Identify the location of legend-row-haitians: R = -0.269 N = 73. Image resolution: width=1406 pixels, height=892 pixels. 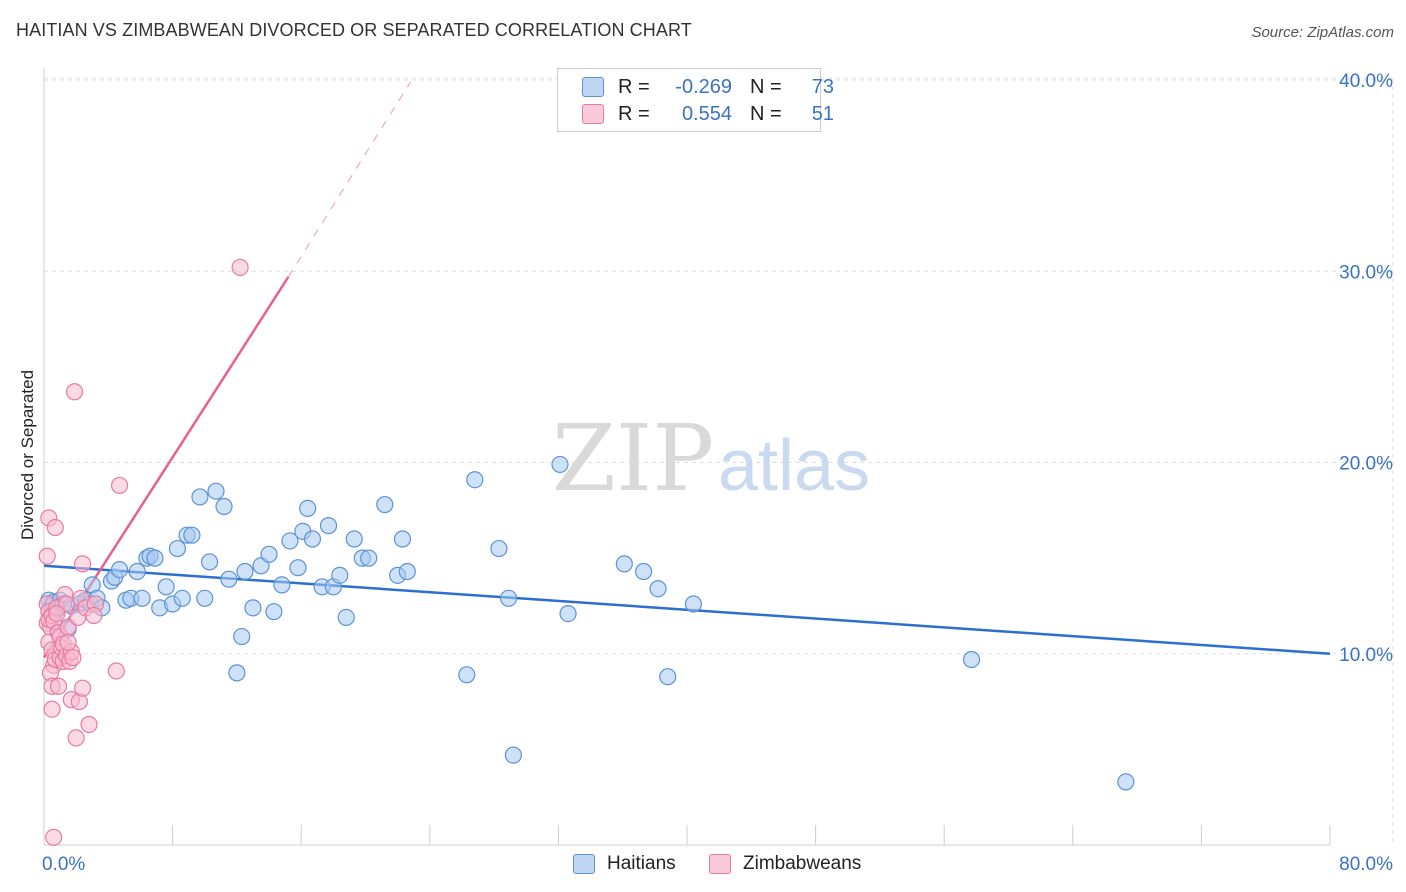
(708, 87).